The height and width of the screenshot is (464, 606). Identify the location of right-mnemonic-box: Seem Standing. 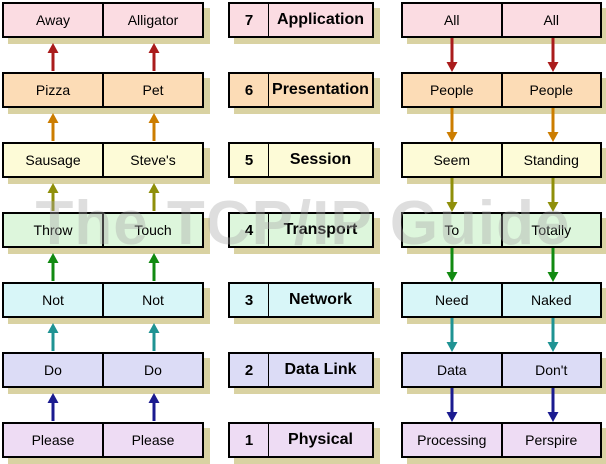
(501, 160).